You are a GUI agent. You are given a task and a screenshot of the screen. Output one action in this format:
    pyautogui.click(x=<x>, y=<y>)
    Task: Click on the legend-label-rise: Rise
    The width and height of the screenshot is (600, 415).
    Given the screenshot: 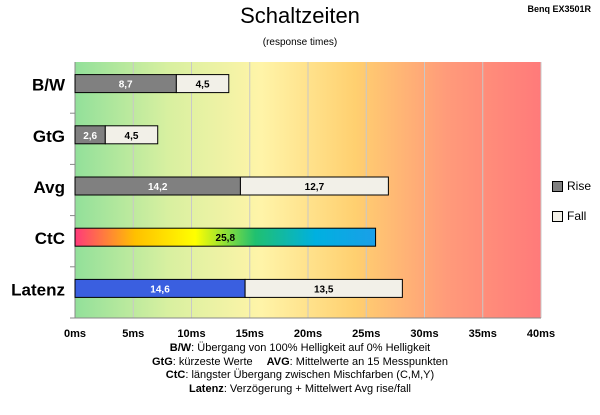 What is the action you would take?
    pyautogui.click(x=579, y=186)
    